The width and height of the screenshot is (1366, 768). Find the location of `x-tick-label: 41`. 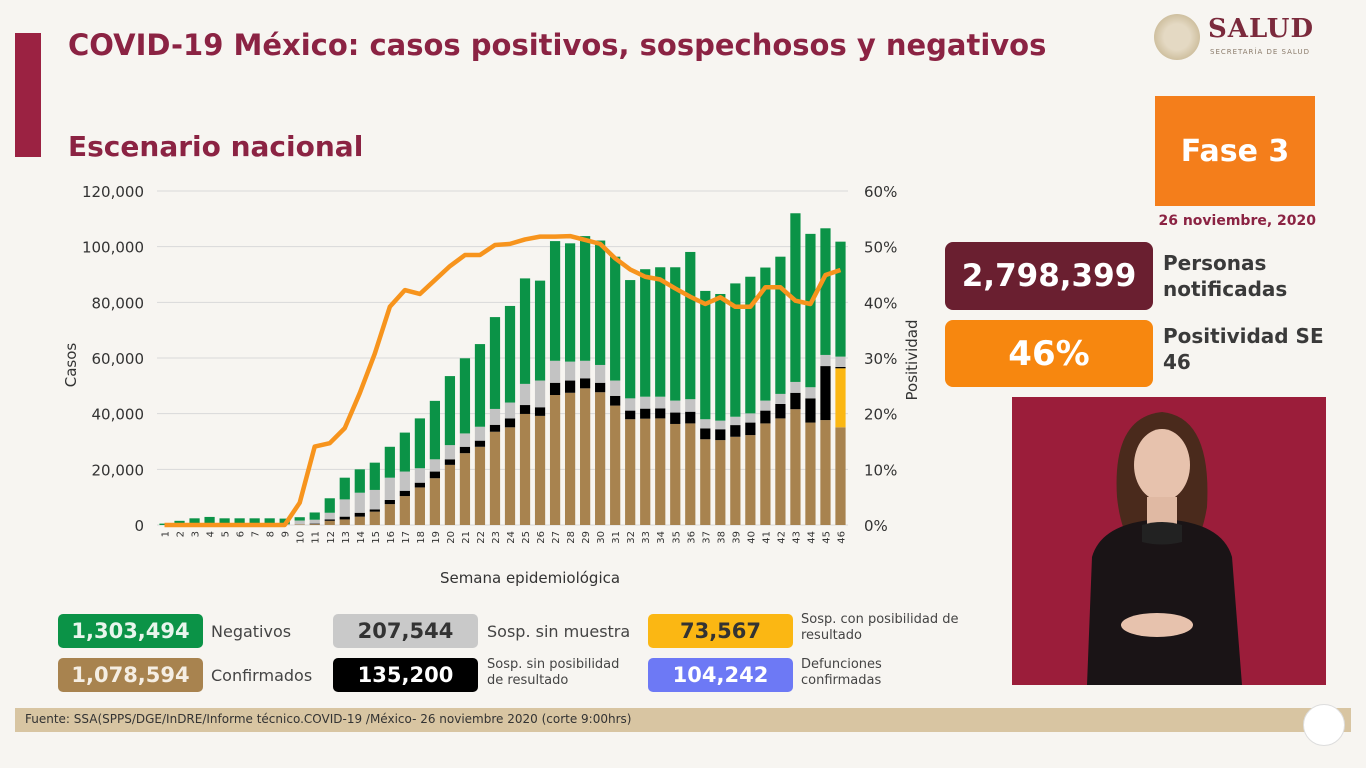

x-tick-label: 41 is located at coordinates (766, 537).